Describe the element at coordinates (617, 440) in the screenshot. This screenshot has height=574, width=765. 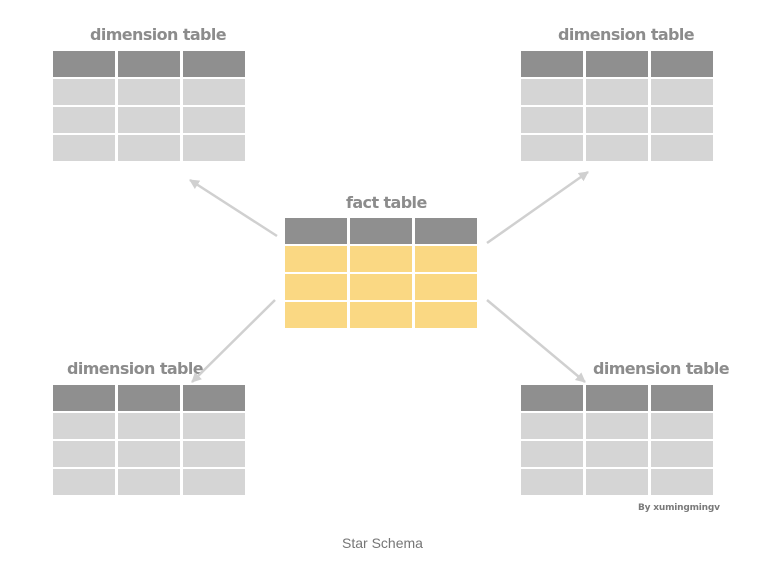
I see `dimension-table-bottom-right` at that location.